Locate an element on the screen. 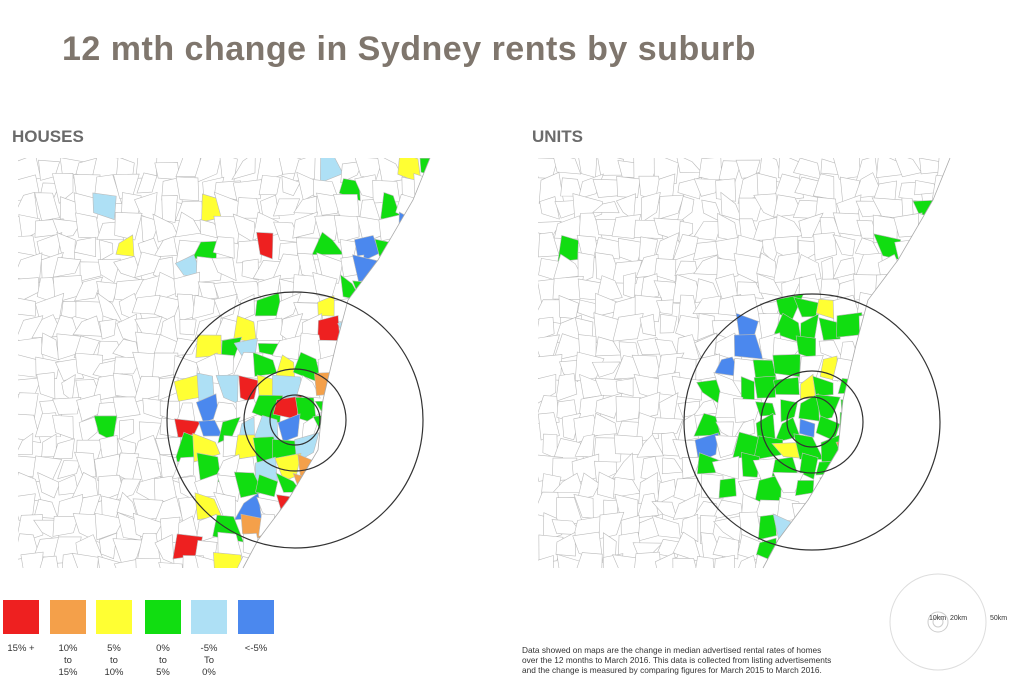 This screenshot has height=680, width=1024. scale-label: 50km is located at coordinates (999, 618).